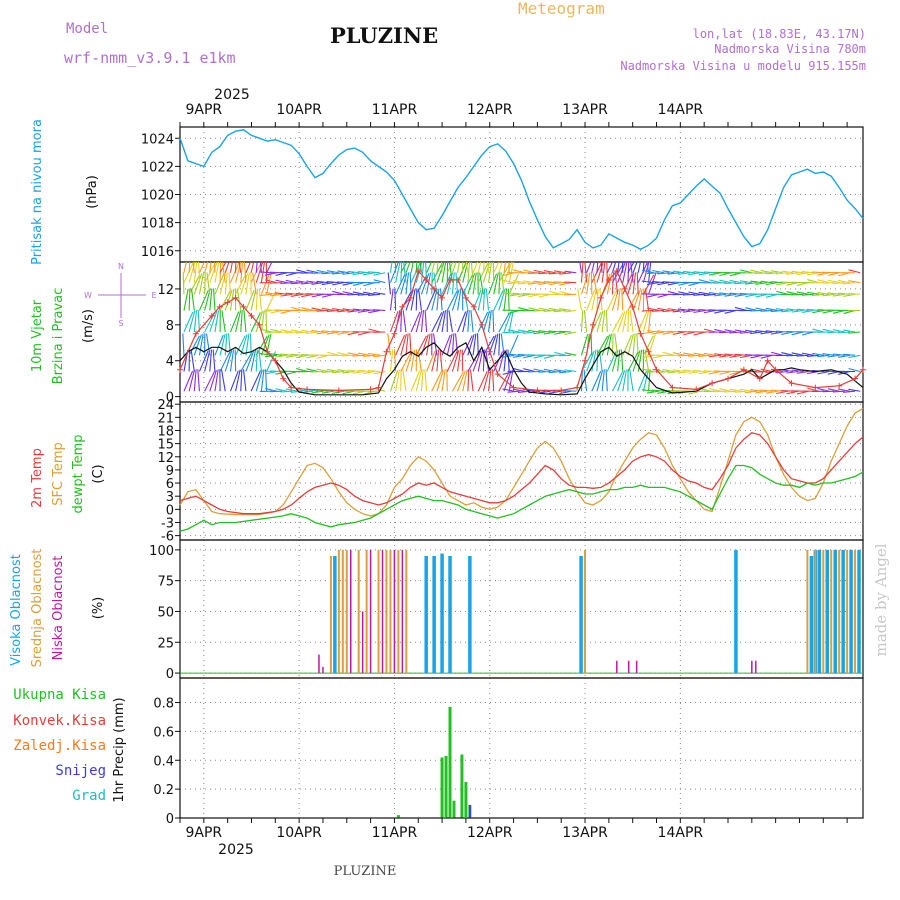  I want to click on cloud-high-label: Visoka Oblacnost, so click(16, 610).